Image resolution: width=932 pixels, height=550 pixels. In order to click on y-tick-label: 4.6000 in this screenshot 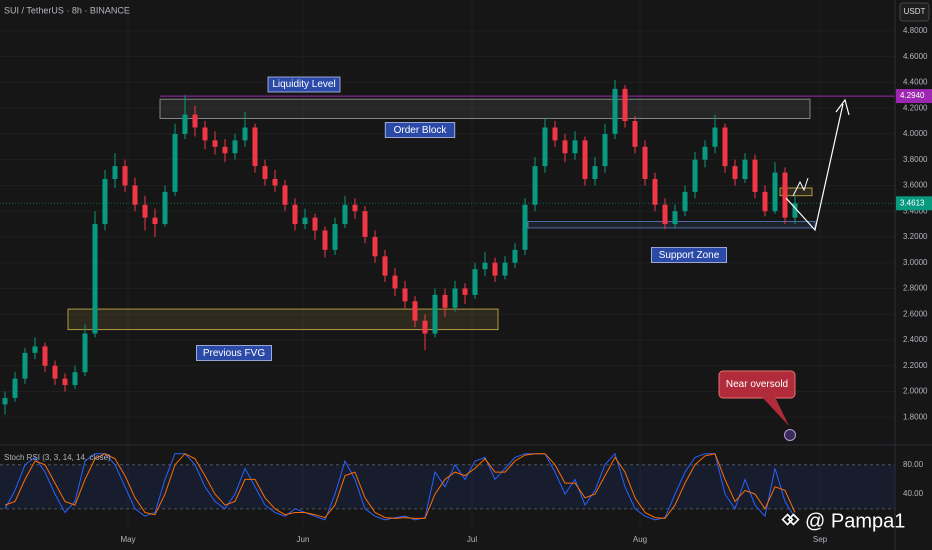, I will do `click(915, 56)`.